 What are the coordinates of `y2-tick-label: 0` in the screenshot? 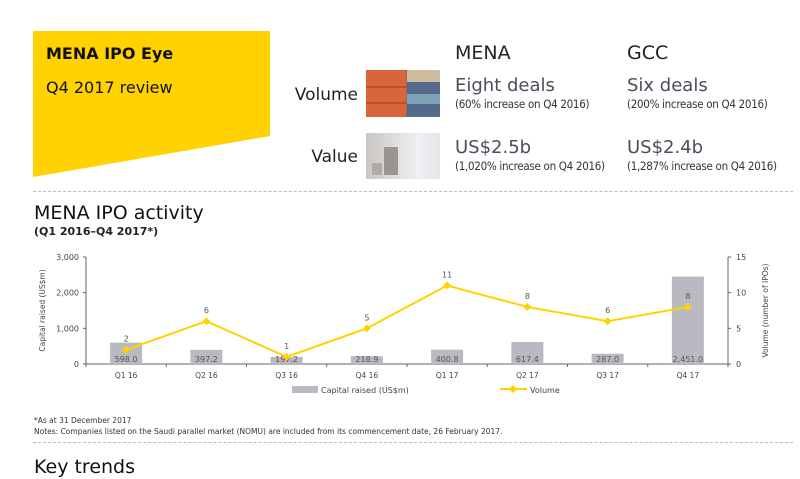 It's located at (738, 364).